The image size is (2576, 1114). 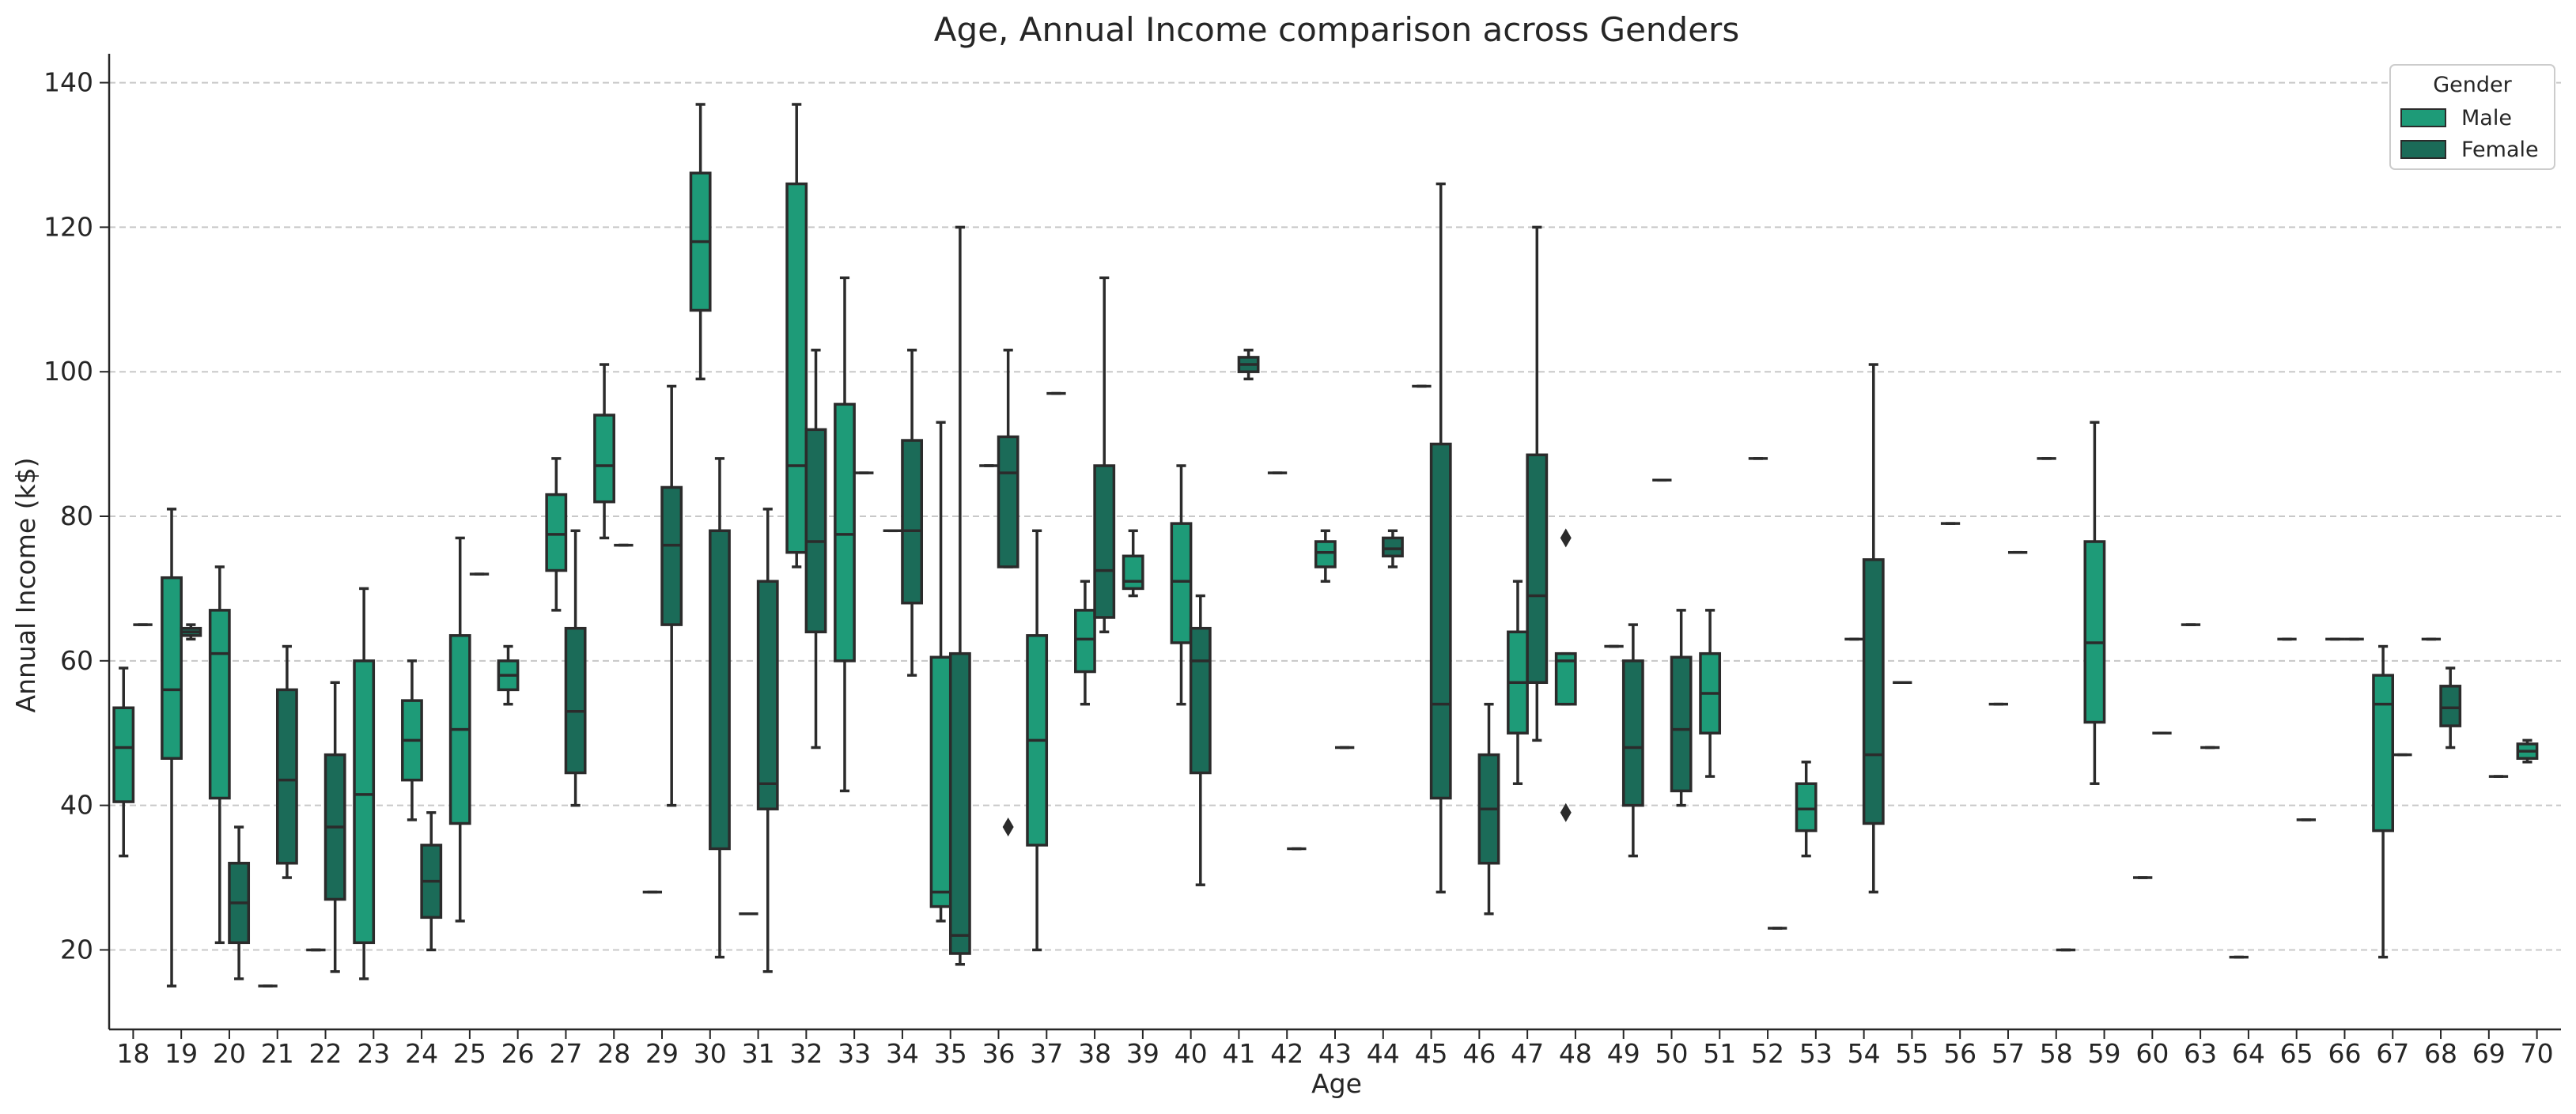 I want to click on x-tick-label: 40, so click(x=1192, y=1053).